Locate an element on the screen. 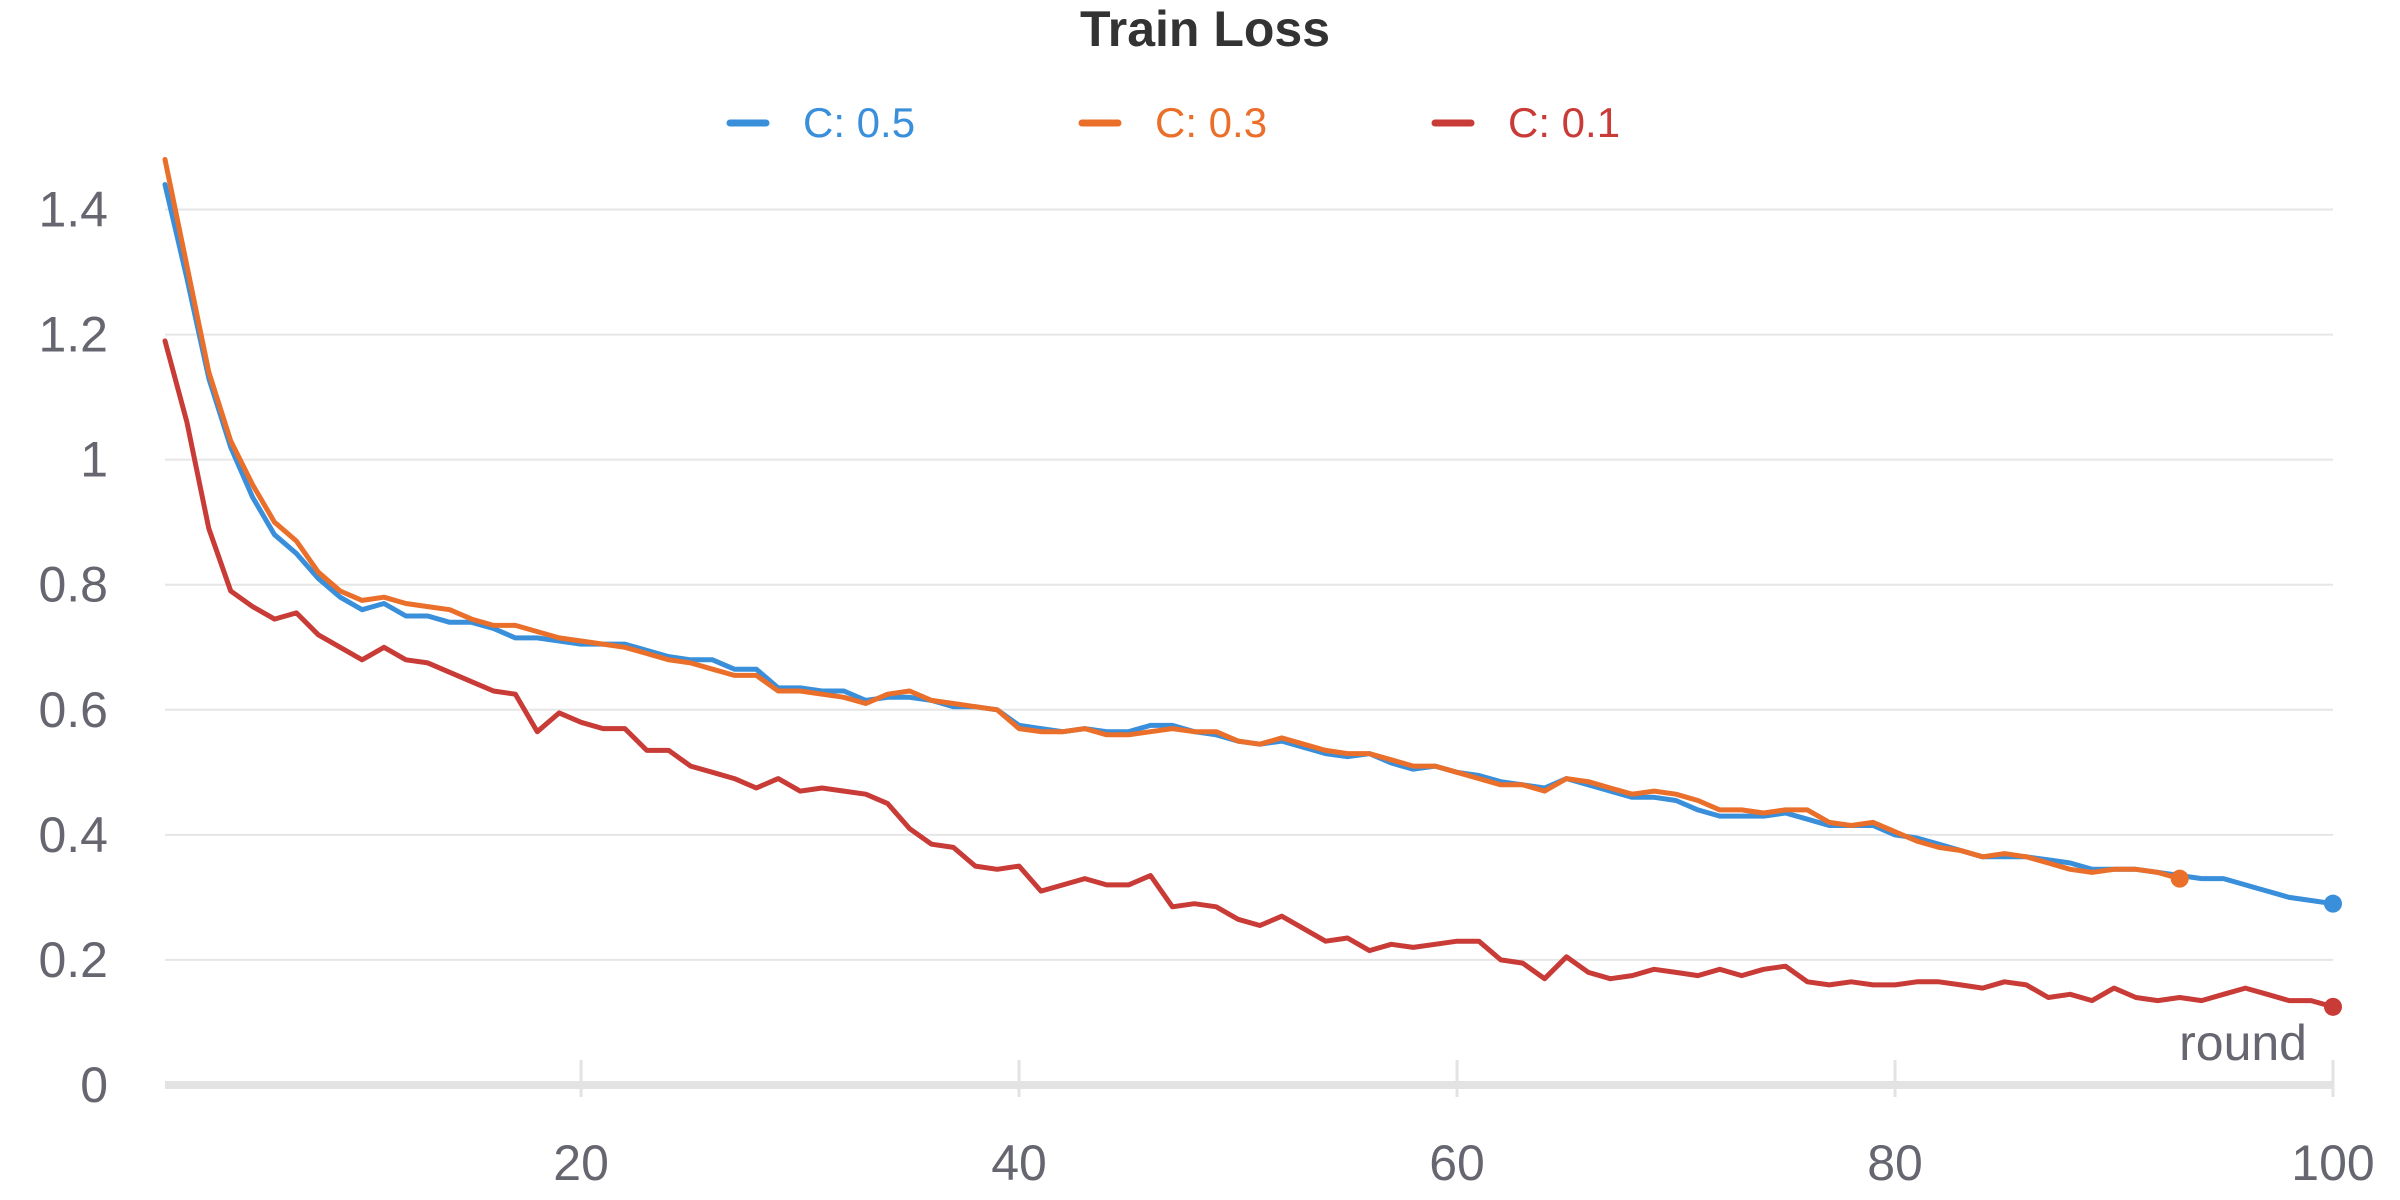 This screenshot has height=1200, width=2400. x-axis-title: round is located at coordinates (2243, 1043).